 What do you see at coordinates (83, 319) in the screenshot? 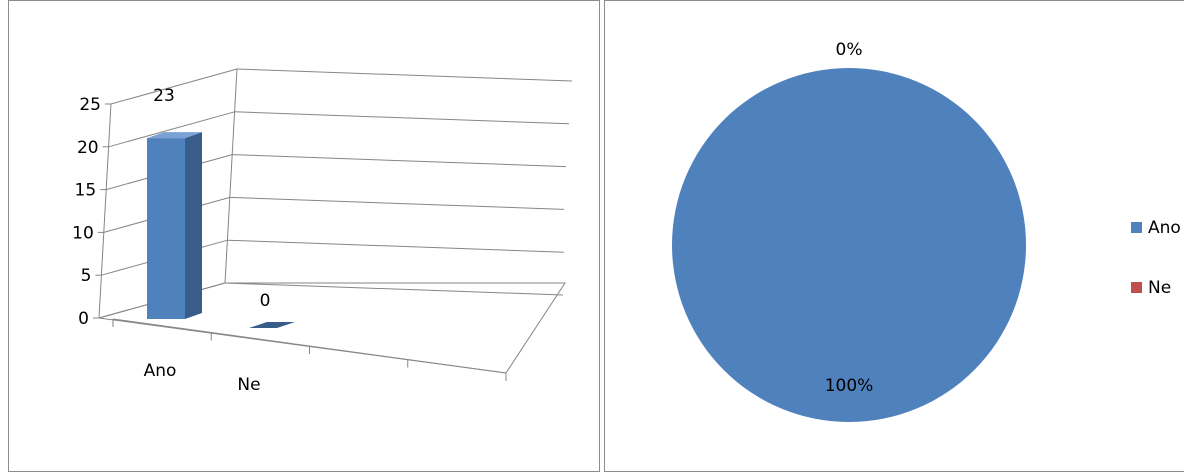
I see `bar-y-tick-label: 0` at bounding box center [83, 319].